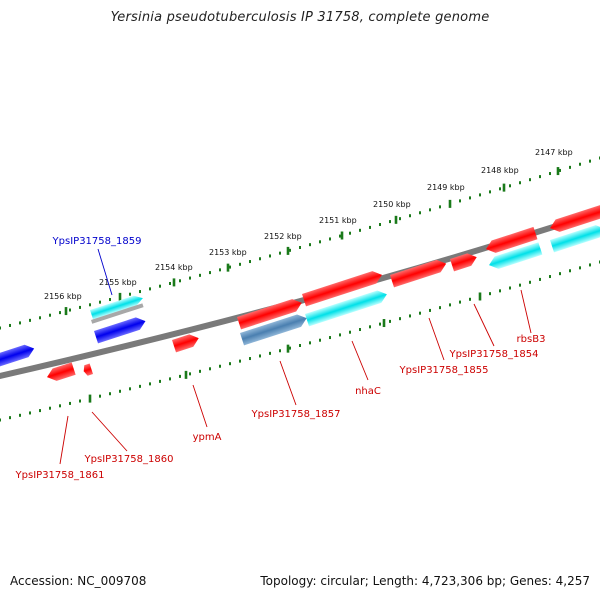  Describe the element at coordinates (117, 313) in the screenshot. I see `gene-strip` at that location.